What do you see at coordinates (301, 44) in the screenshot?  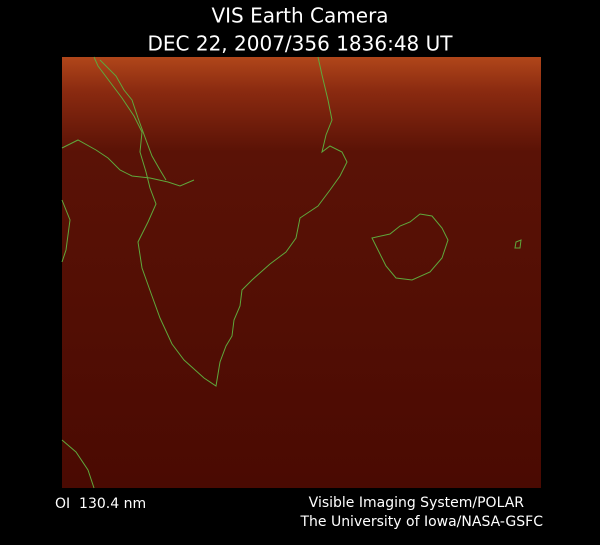 I see `image-timestamp: DEC 22, 2007/356 1836:48 UT` at bounding box center [301, 44].